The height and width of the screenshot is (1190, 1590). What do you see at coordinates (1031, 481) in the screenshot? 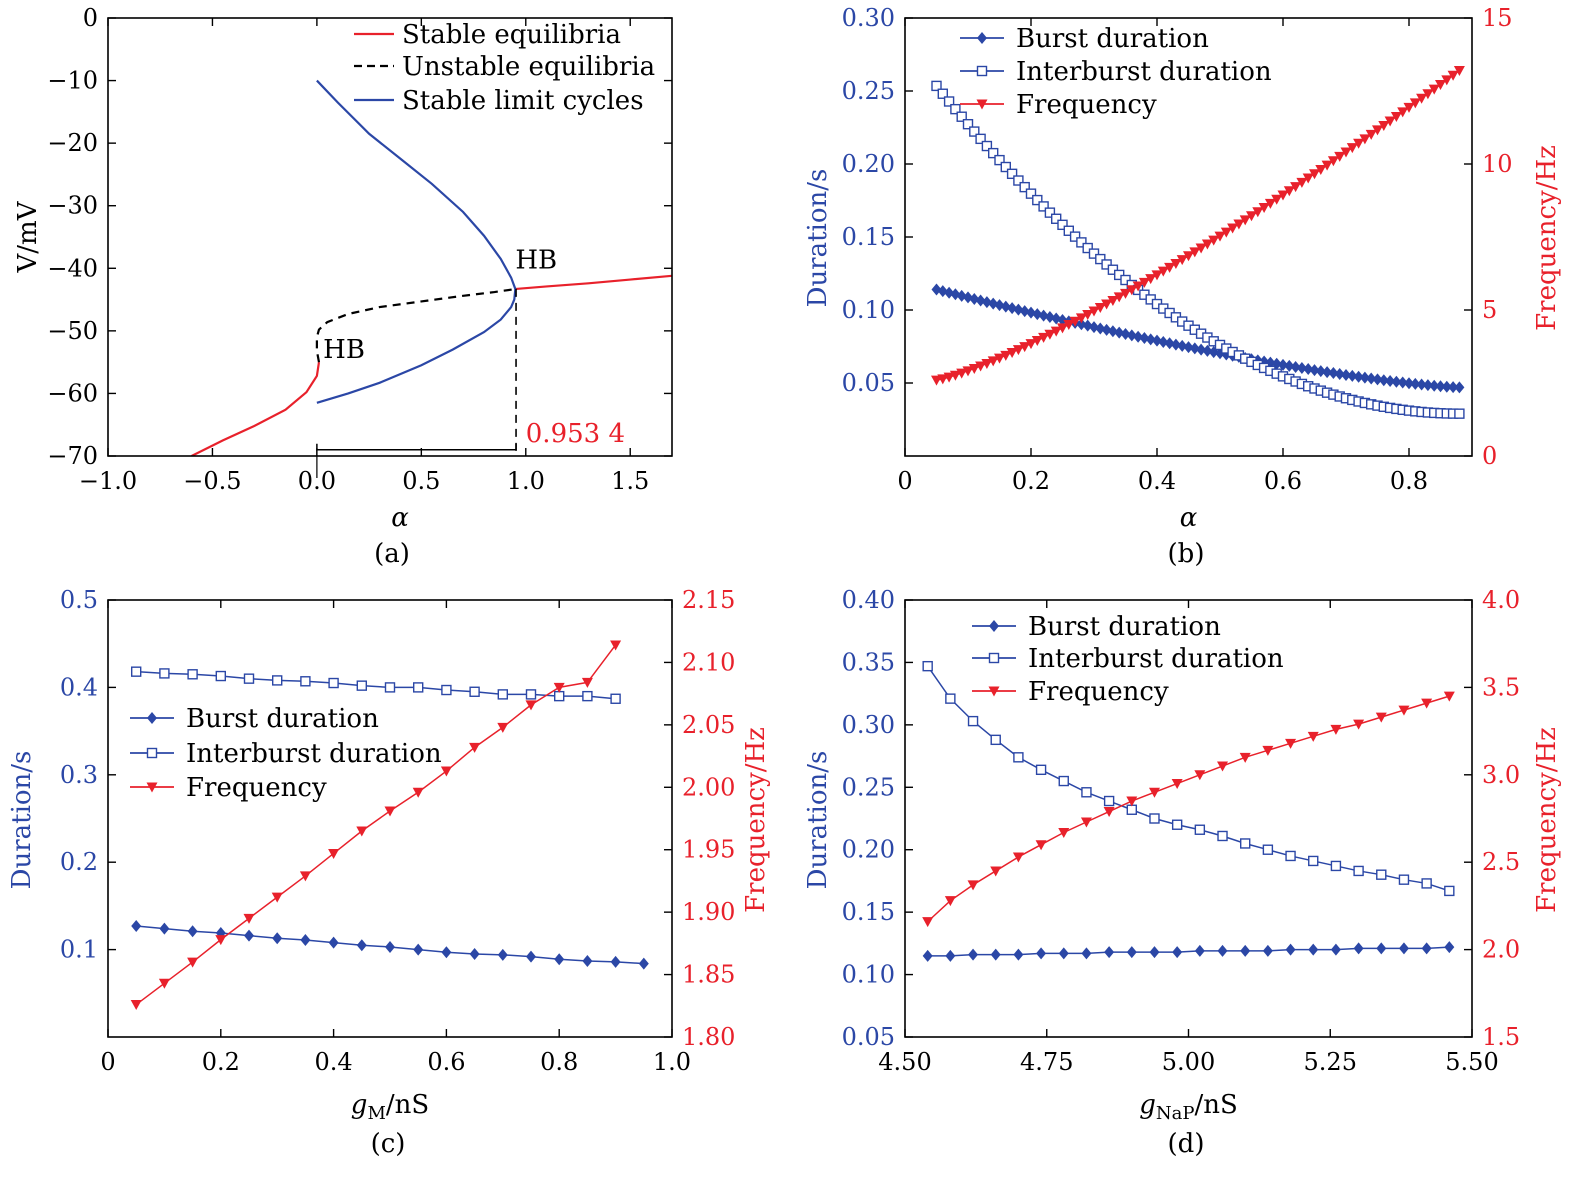
I see `x-tick-label: 0.2` at bounding box center [1031, 481].